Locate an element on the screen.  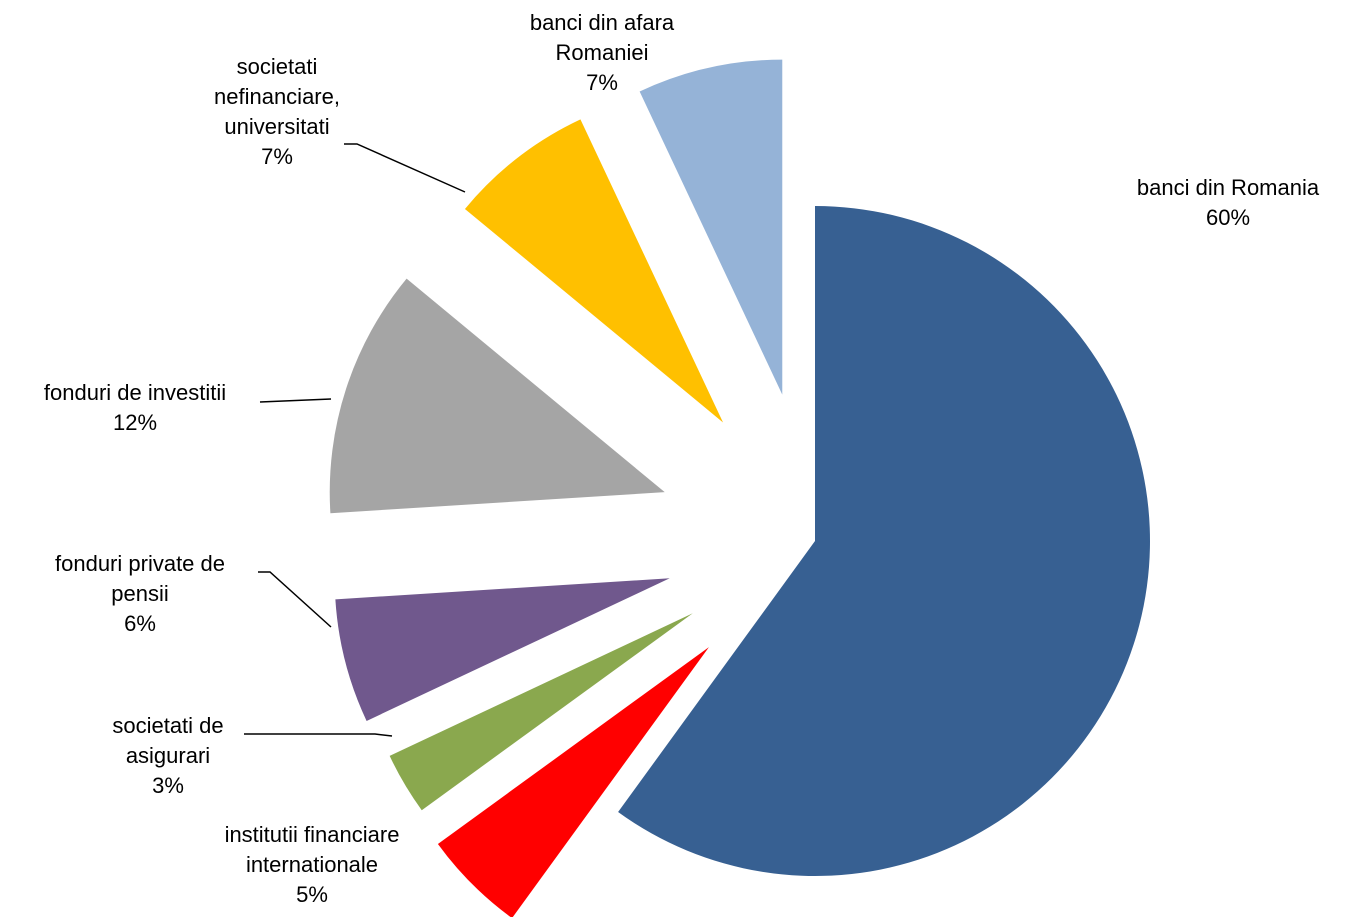
leader-line-societati-de-asigurari is located at coordinates (318, 735).